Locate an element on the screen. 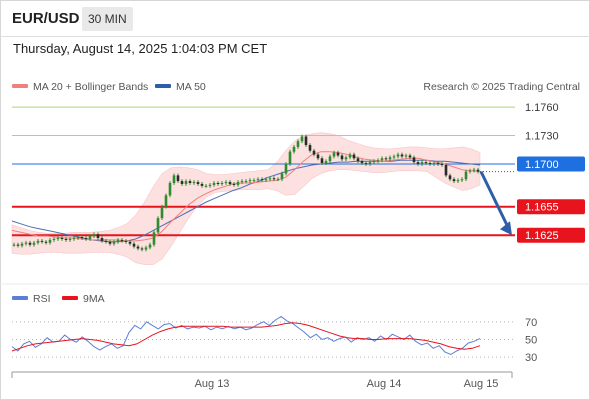 The width and height of the screenshot is (590, 400). x-tick-label: Aug 13 is located at coordinates (212, 384).